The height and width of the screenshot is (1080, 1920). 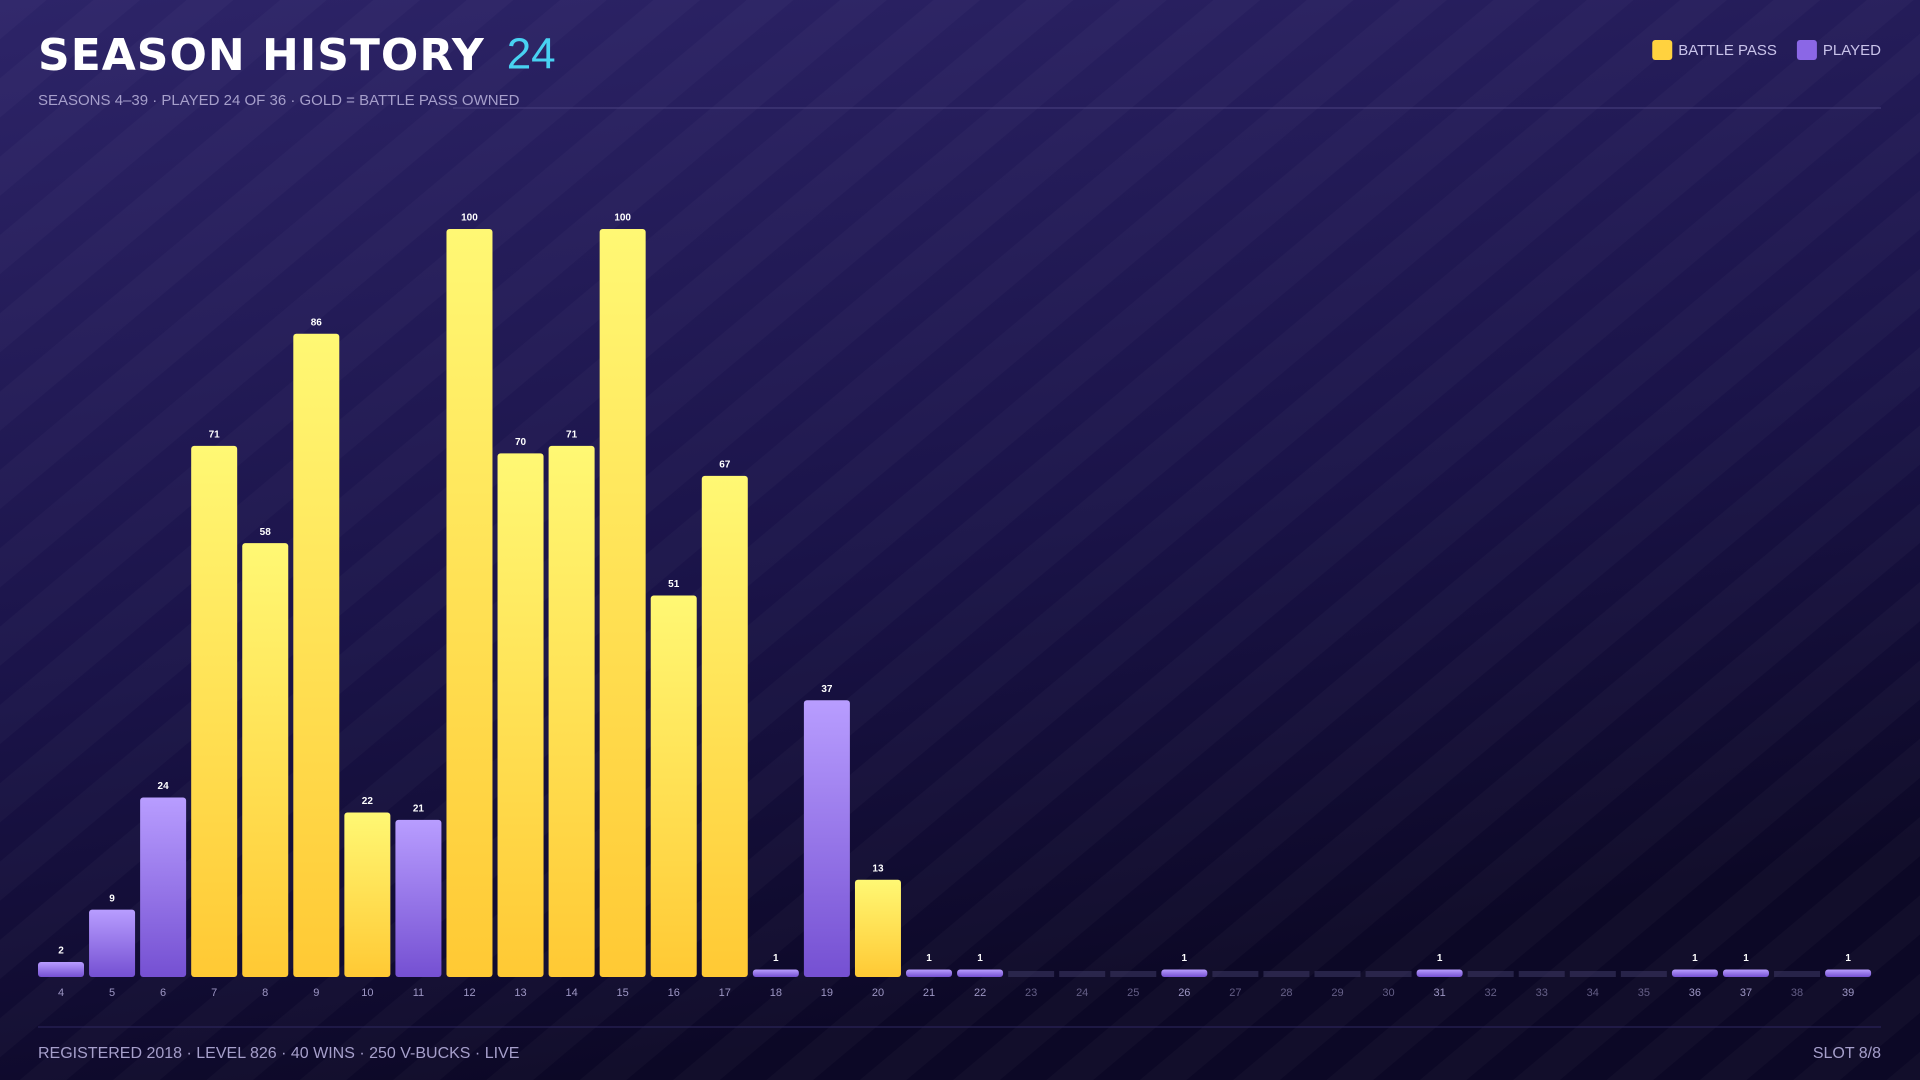 What do you see at coordinates (1847, 1053) in the screenshot?
I see `footer-slot: SLOT 8/8` at bounding box center [1847, 1053].